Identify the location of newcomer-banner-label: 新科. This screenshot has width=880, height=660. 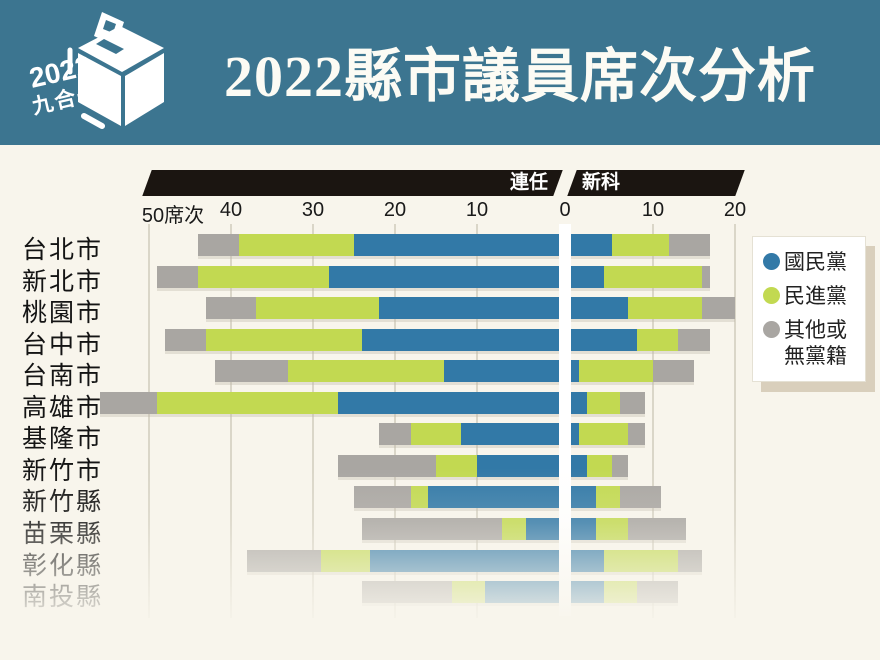
(601, 182).